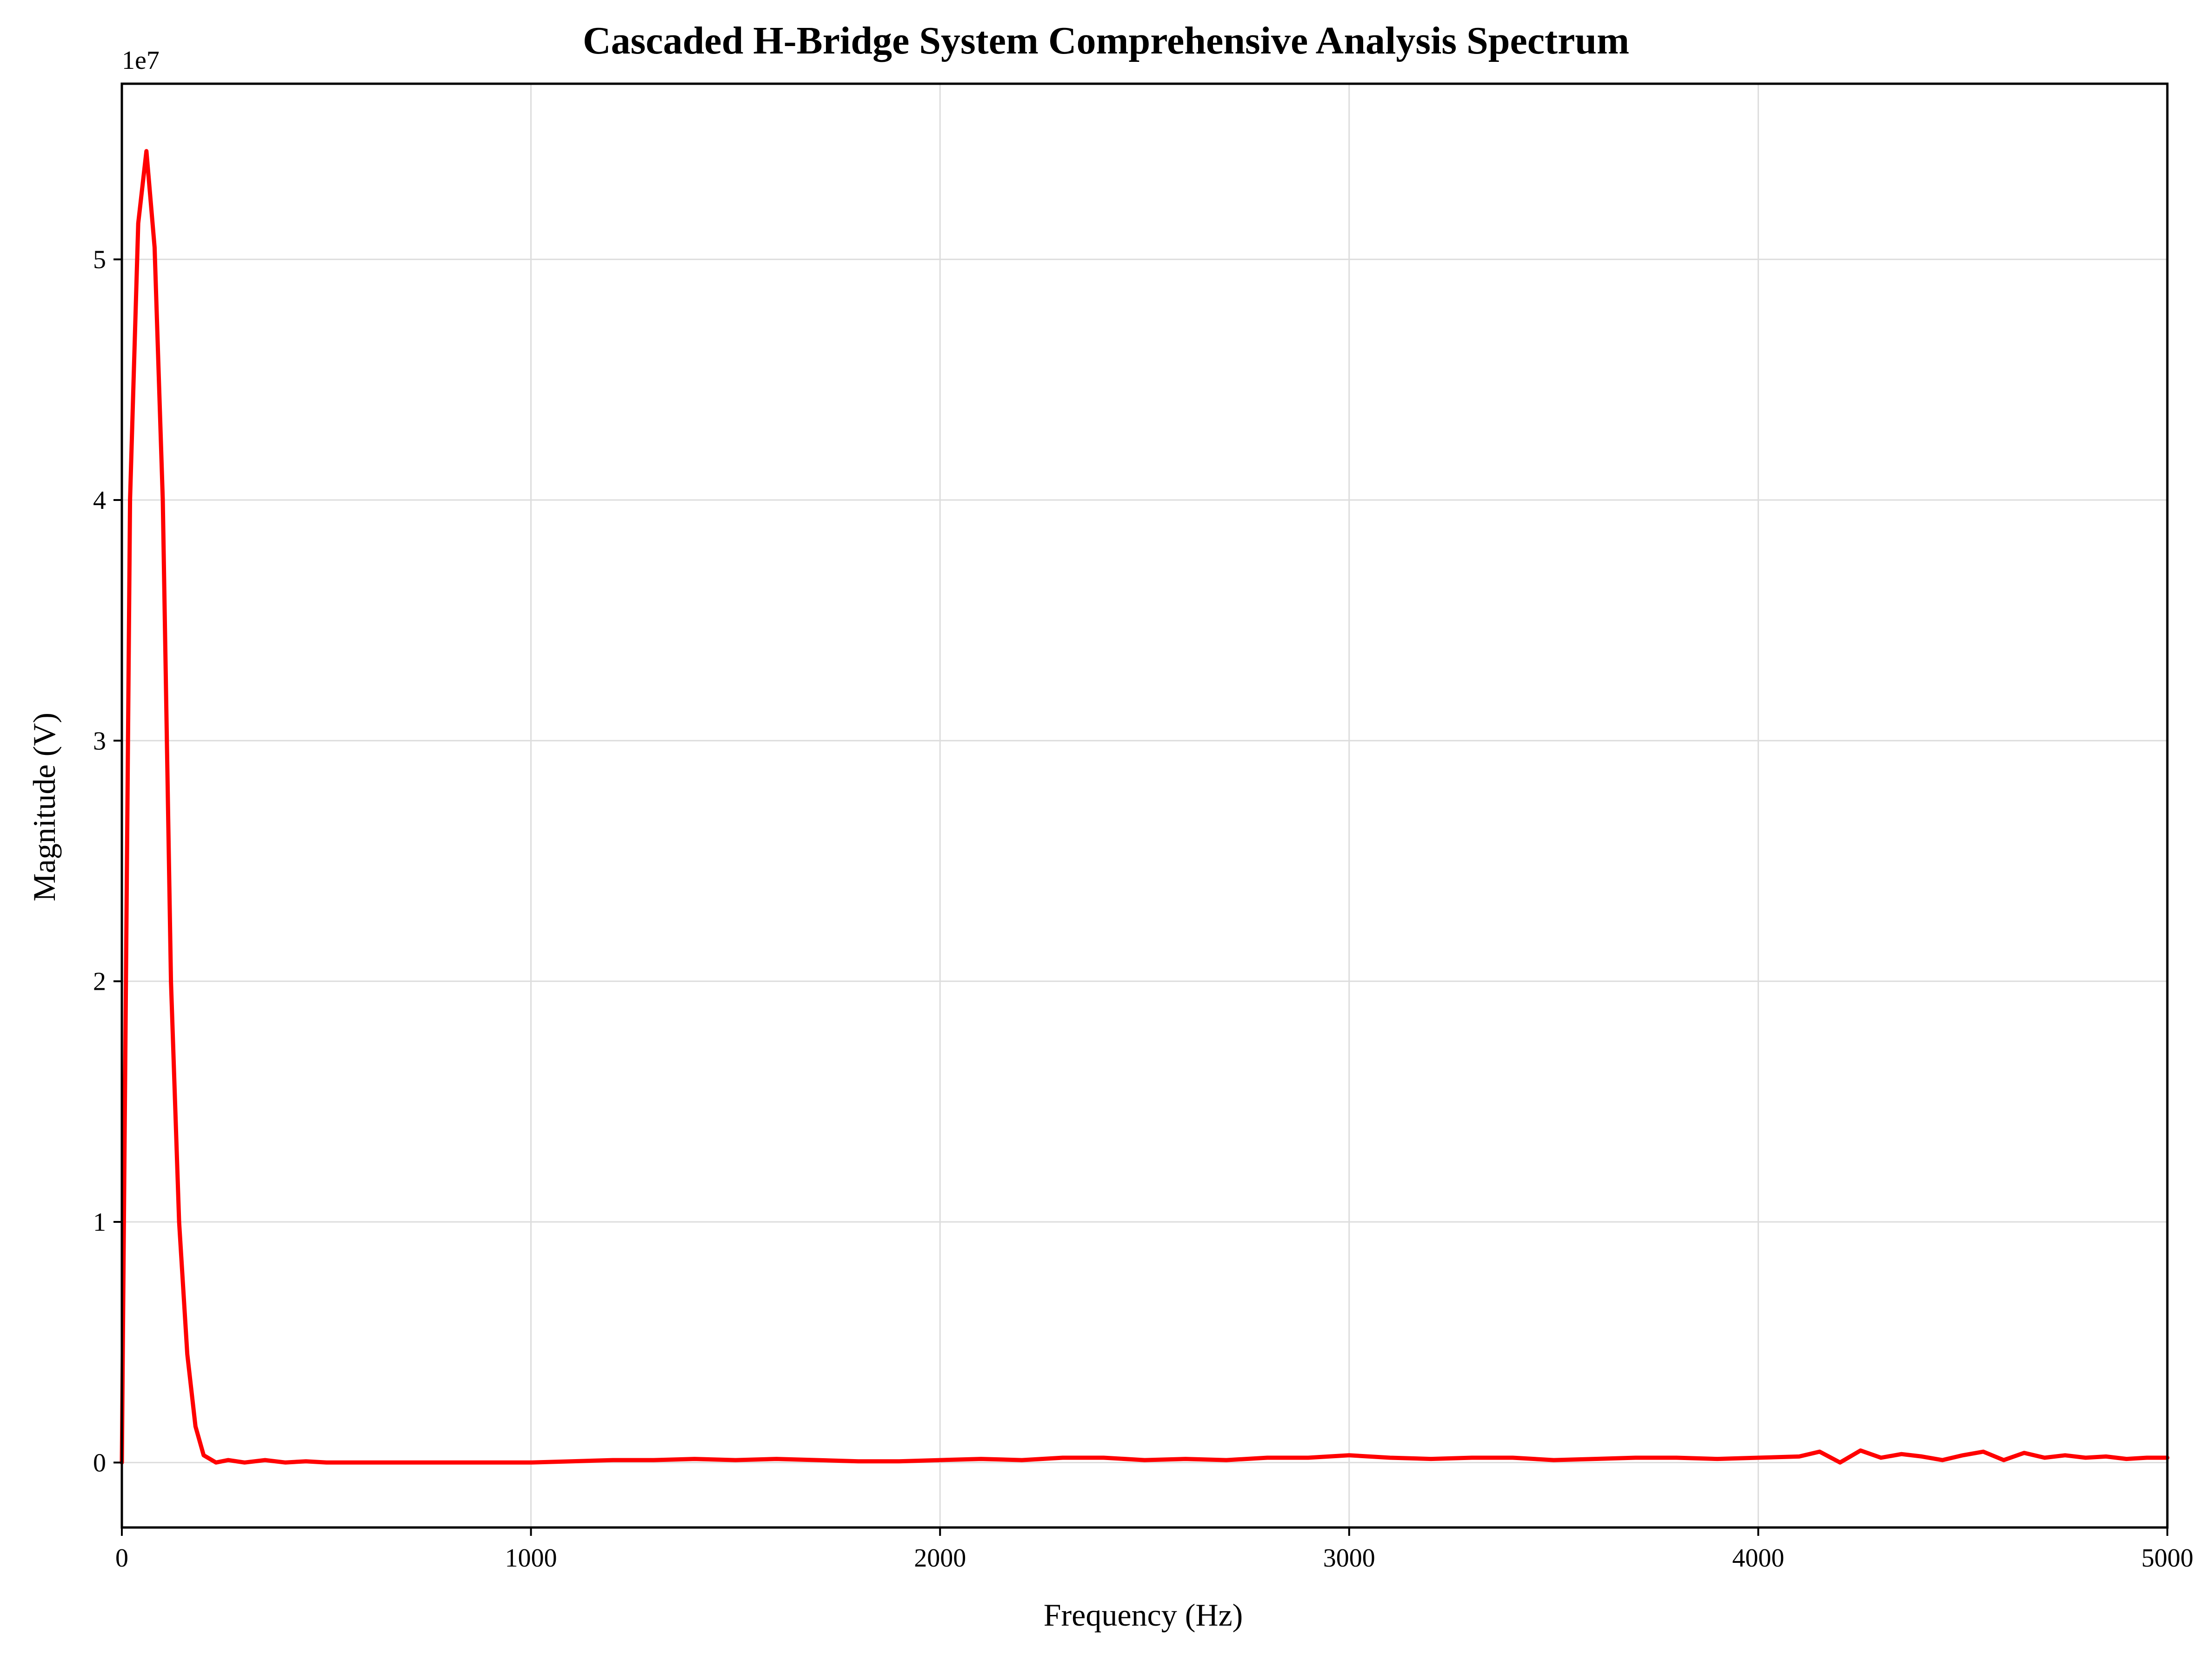 Image resolution: width=2212 pixels, height=1654 pixels. What do you see at coordinates (99, 741) in the screenshot?
I see `y-tick-label: 3` at bounding box center [99, 741].